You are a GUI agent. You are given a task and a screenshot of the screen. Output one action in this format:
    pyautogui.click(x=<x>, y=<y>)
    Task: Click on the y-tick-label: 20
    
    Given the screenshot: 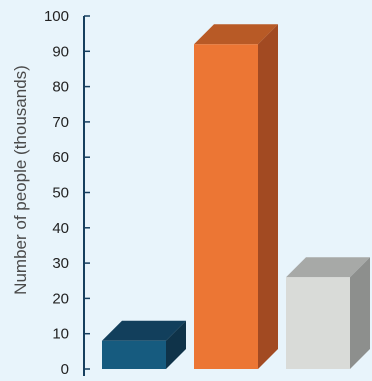 What is the action you would take?
    pyautogui.click(x=60, y=298)
    